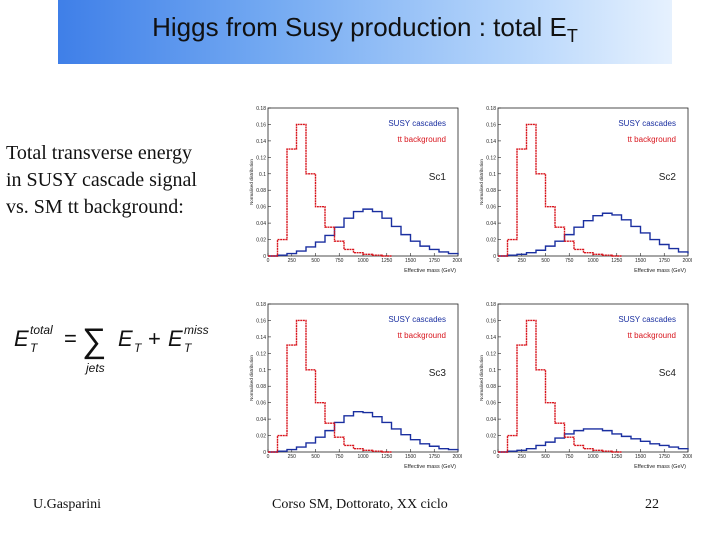 The height and width of the screenshot is (540, 720). What do you see at coordinates (111, 348) in the screenshot?
I see `formula: E total T = ∑ jets E T + E miss T` at bounding box center [111, 348].